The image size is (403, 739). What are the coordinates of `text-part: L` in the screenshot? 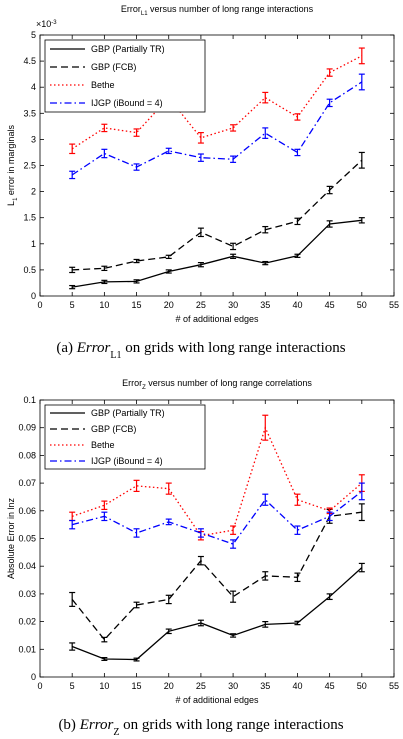 It's located at (11, 203).